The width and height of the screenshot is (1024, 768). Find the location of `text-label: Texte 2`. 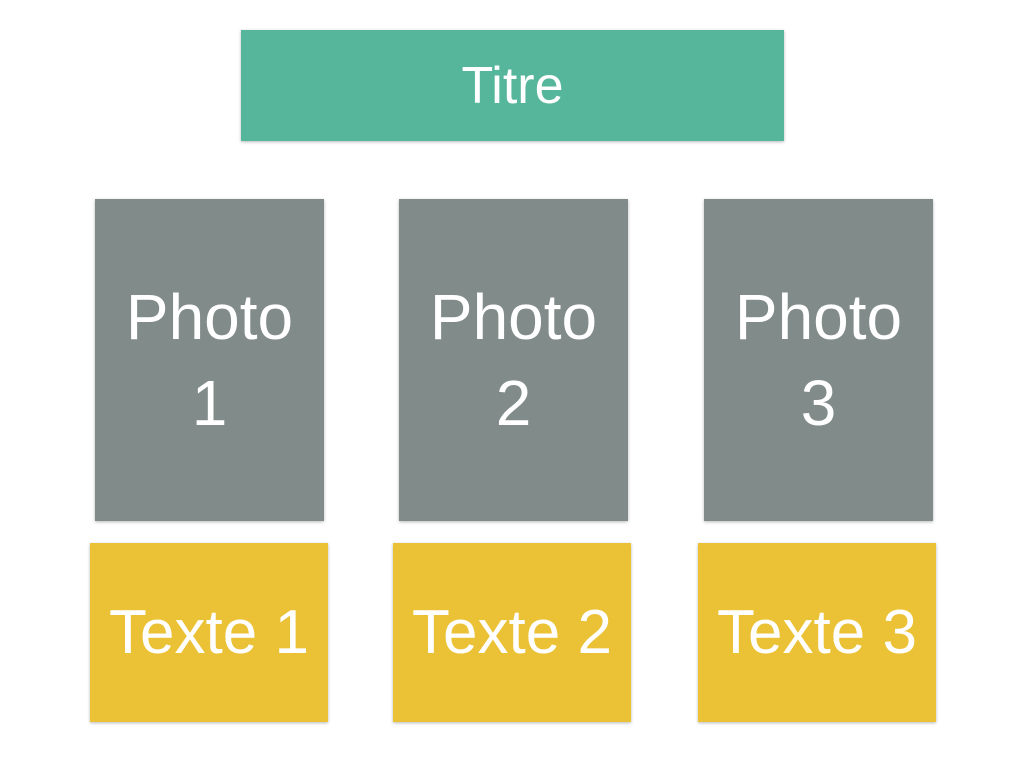

text-label: Texte 2 is located at coordinates (512, 632).